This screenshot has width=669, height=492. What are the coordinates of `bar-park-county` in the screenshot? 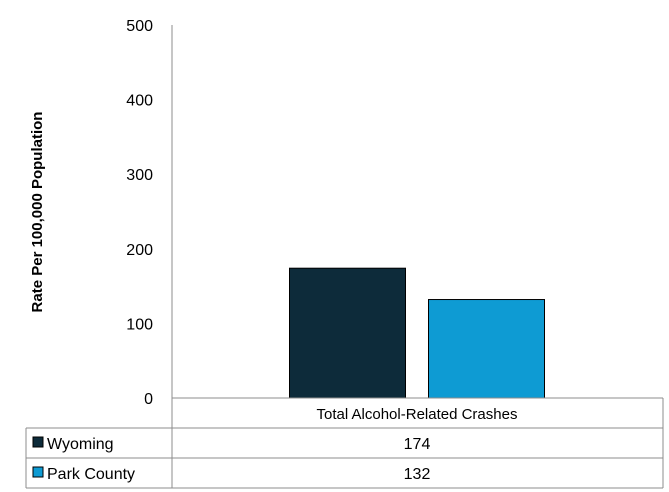 It's located at (486, 349).